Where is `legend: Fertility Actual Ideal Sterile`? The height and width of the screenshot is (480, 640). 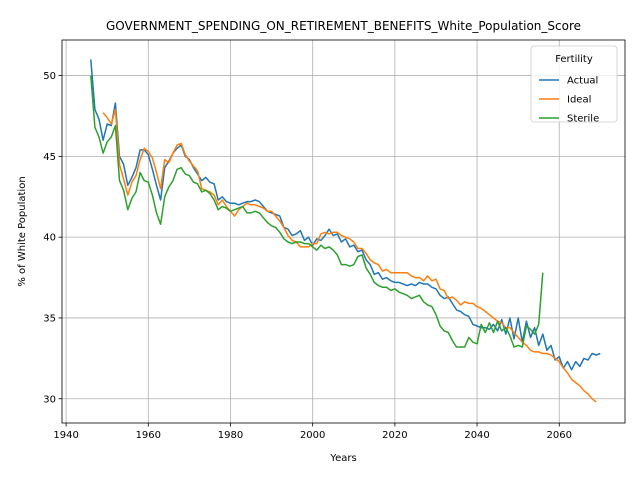 legend: Fertility Actual Ideal Sterile is located at coordinates (574, 85).